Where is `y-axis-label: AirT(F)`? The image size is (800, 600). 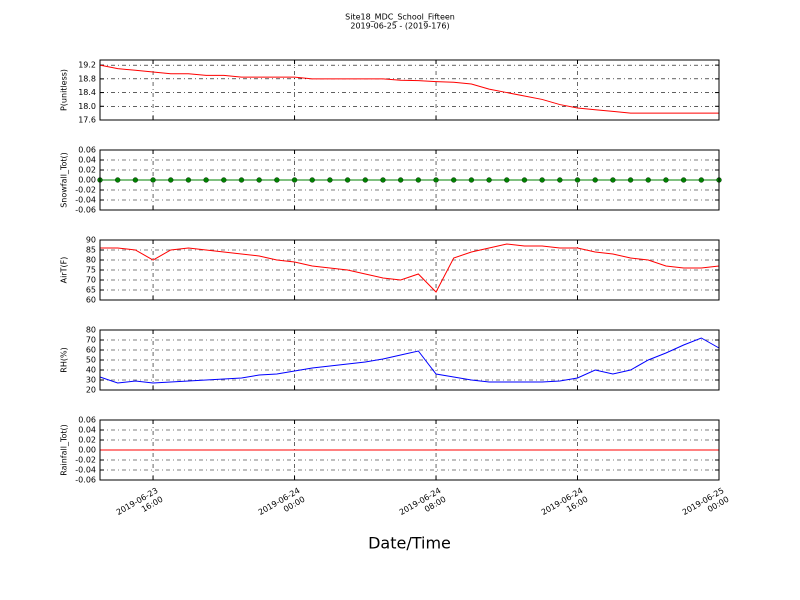
y-axis-label: AirT(F) is located at coordinates (64, 270).